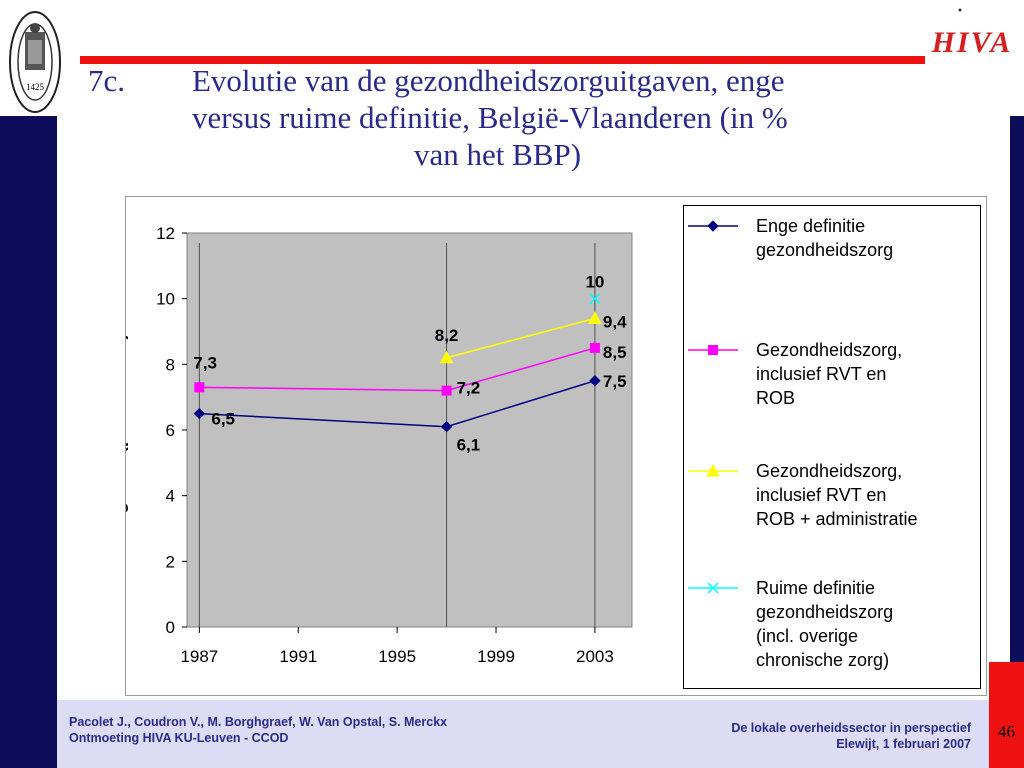 The height and width of the screenshot is (768, 1024). I want to click on y-tick-label: 4, so click(170, 496).